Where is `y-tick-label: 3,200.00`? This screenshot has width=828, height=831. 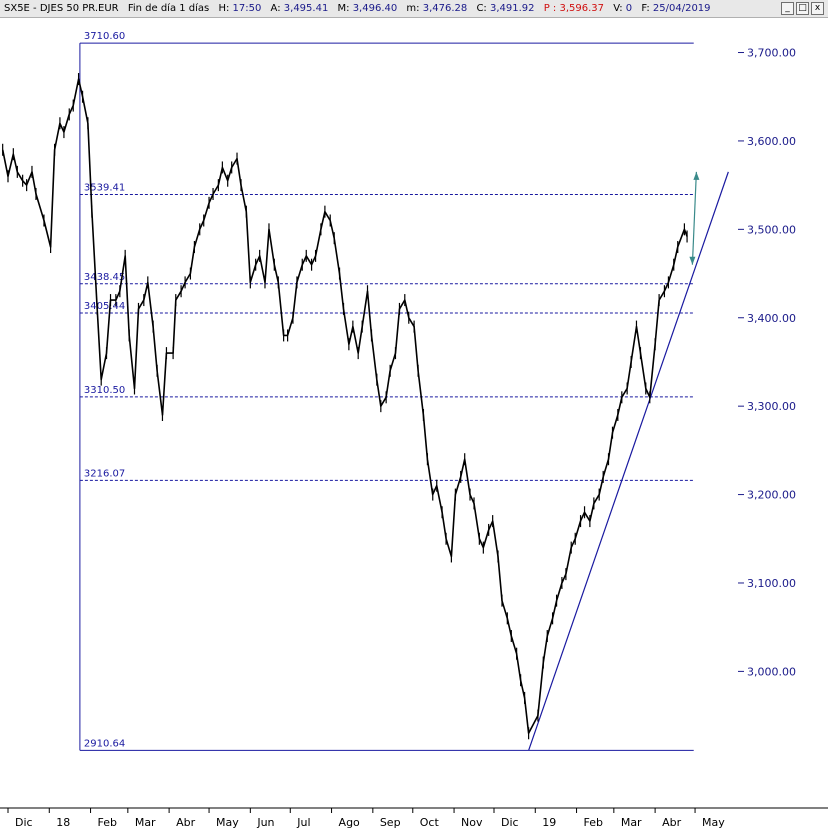
y-tick-label: 3,200.00 is located at coordinates (771, 495).